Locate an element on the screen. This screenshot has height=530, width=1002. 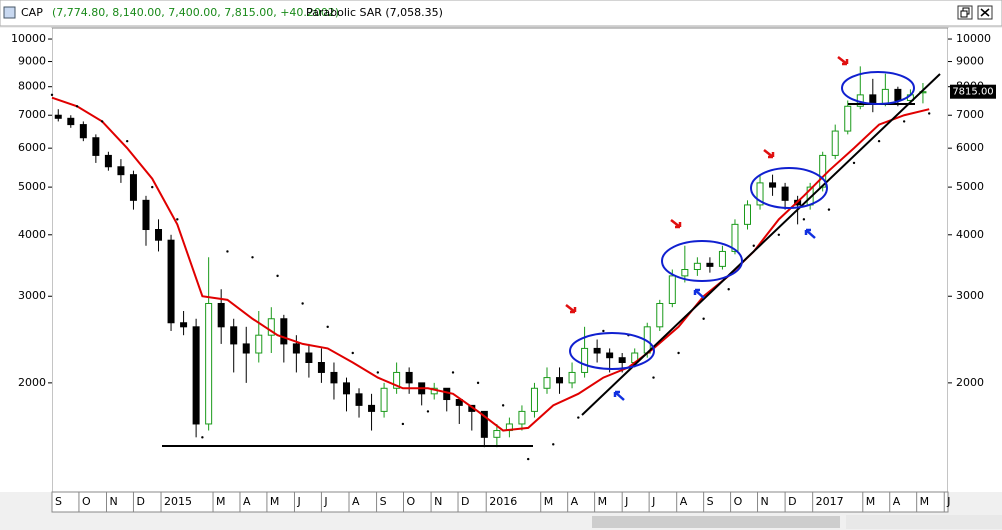
last-price: 7815.00 is located at coordinates (972, 92).